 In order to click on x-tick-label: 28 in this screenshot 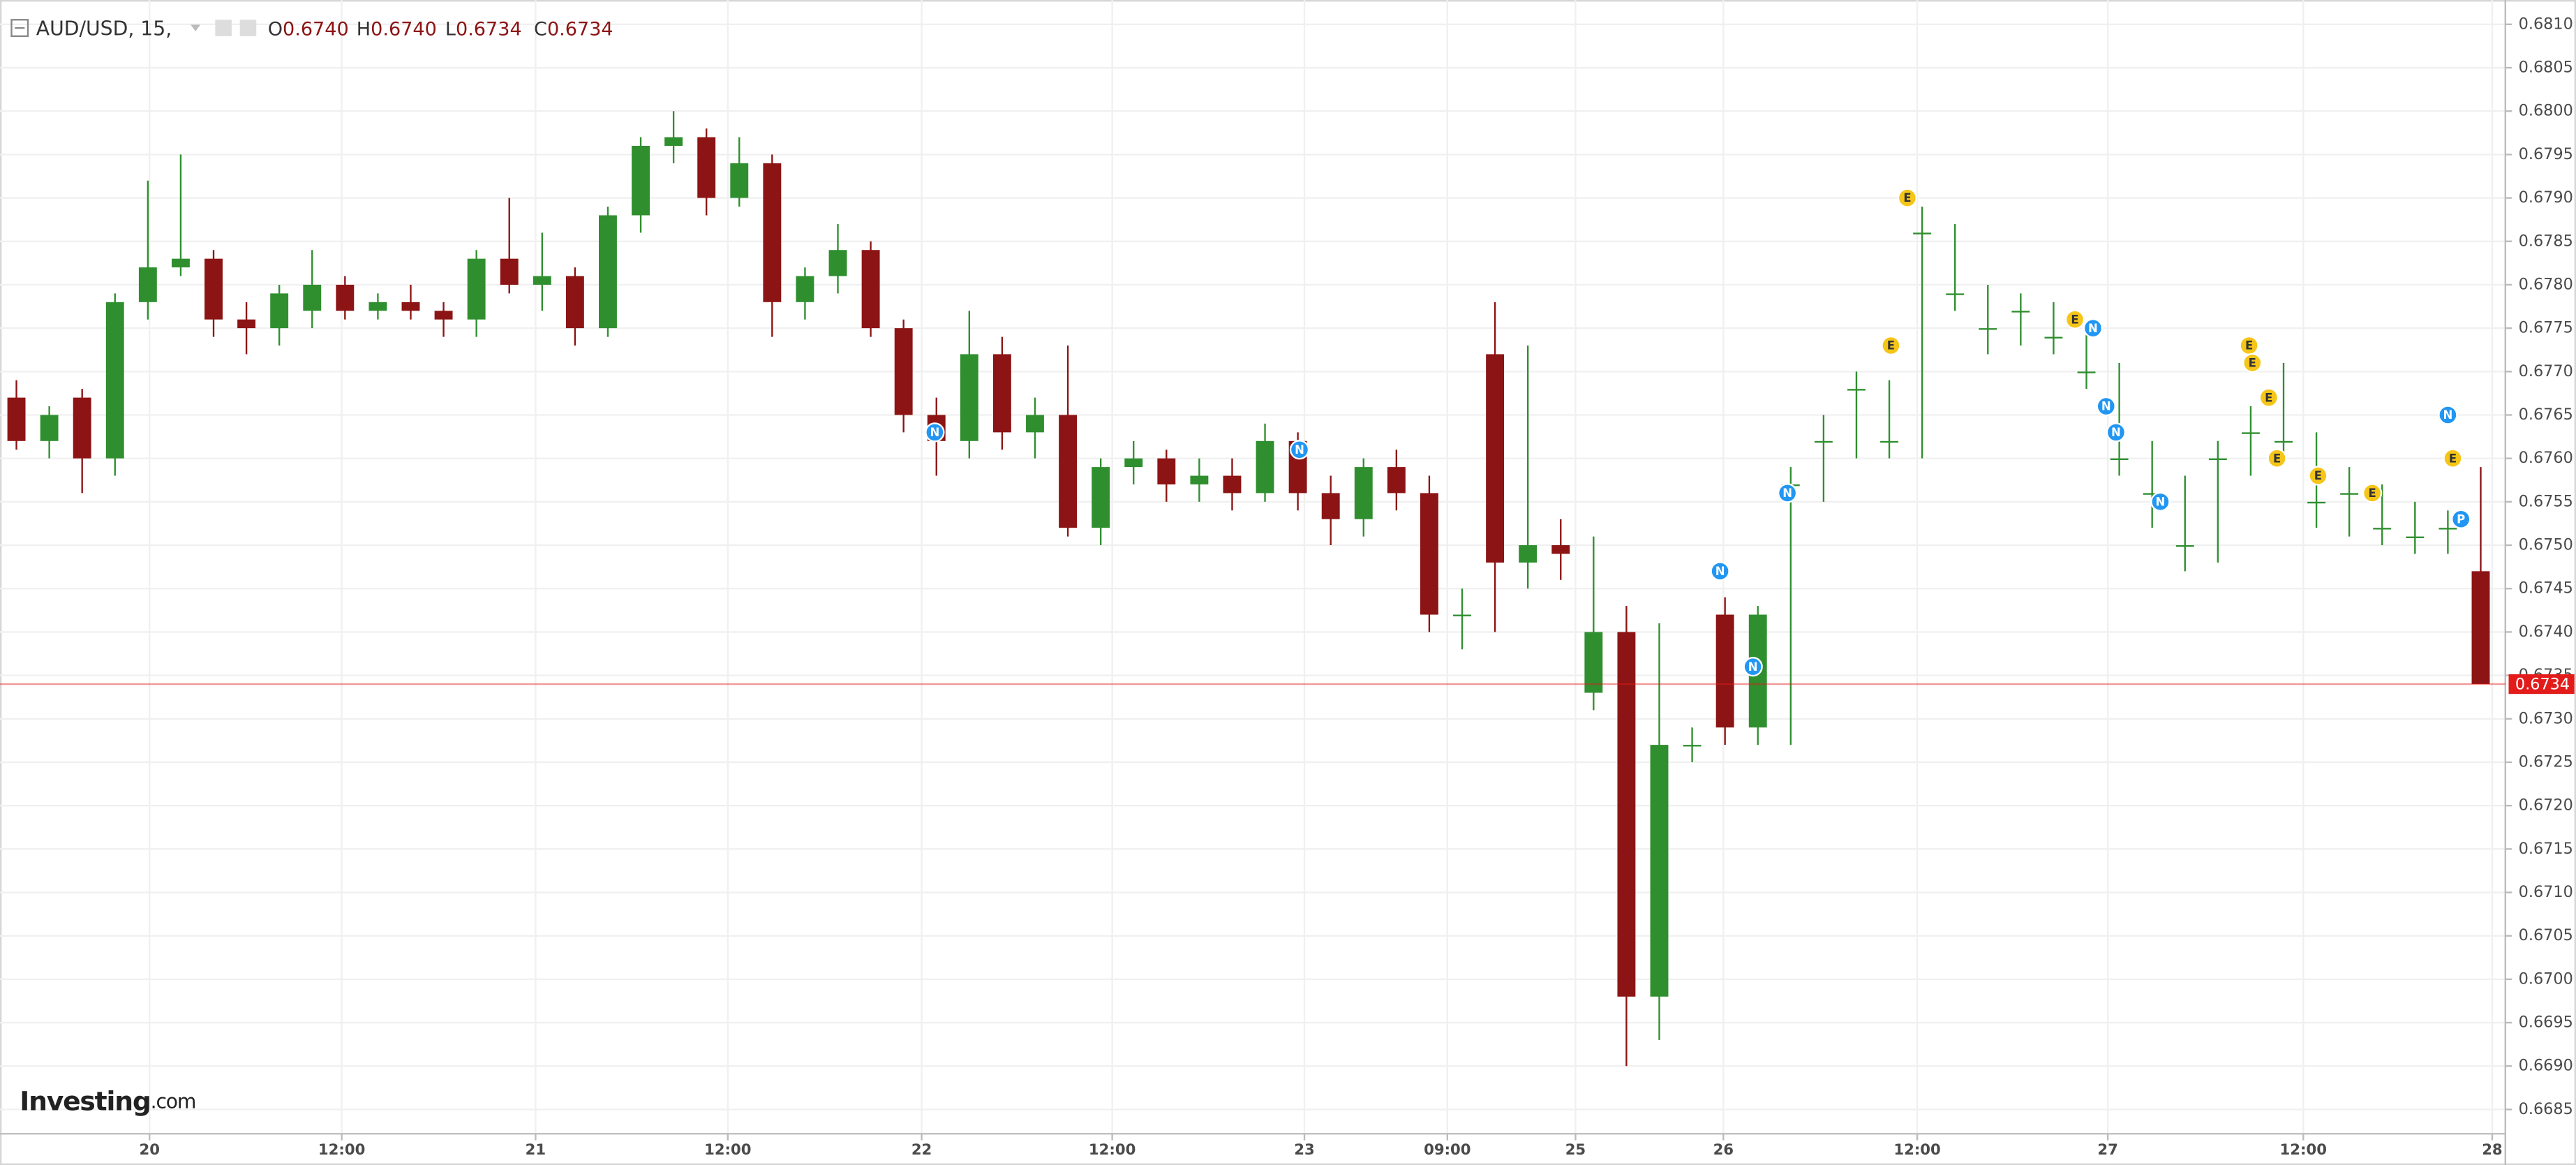, I will do `click(2492, 1149)`.